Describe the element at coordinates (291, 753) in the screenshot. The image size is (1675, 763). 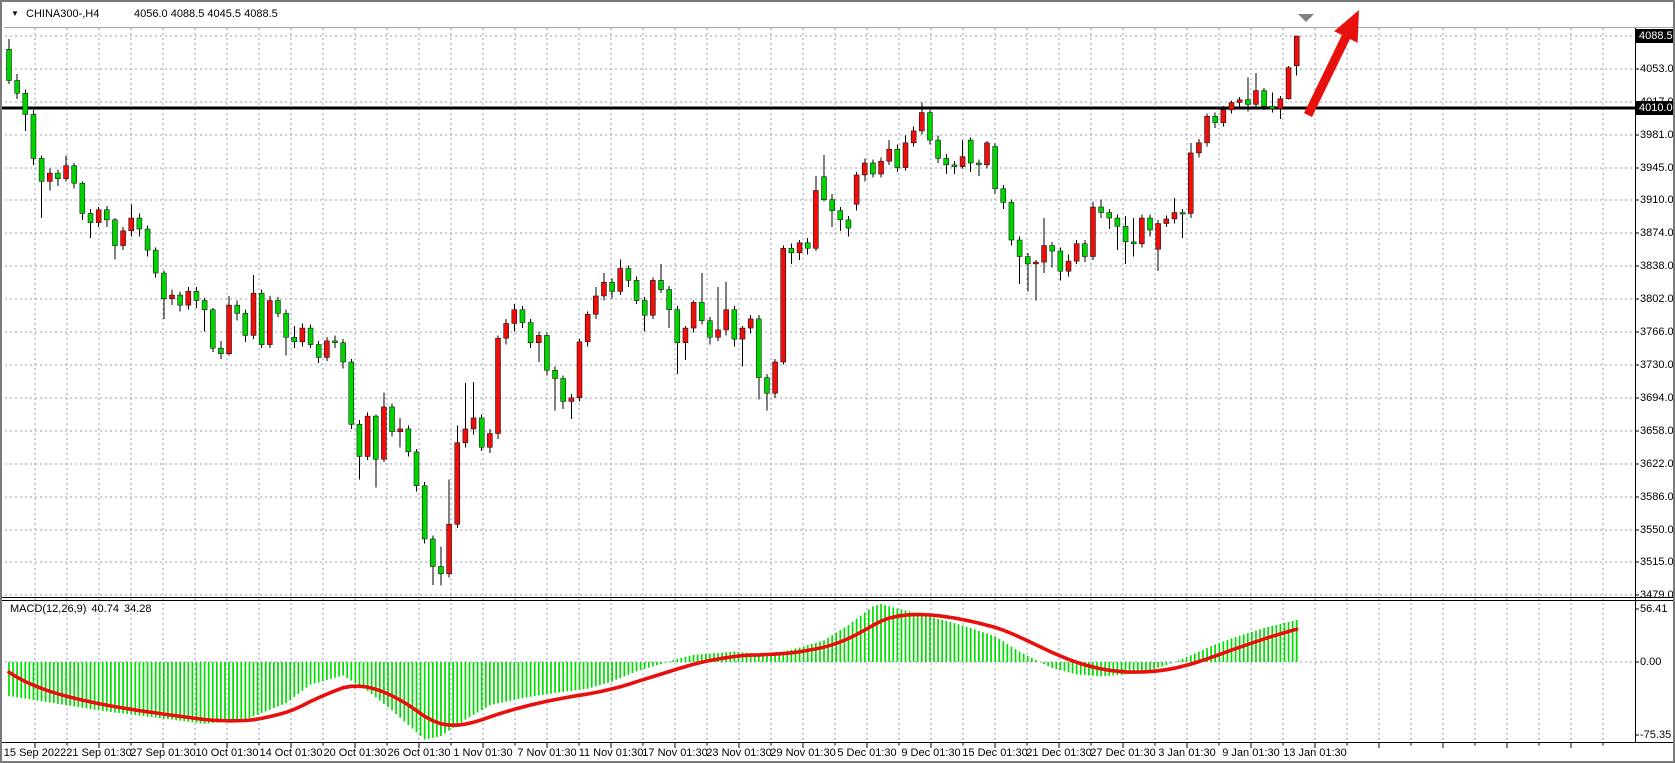
I see `date-axis-label: 14 Oct 01:30` at that location.